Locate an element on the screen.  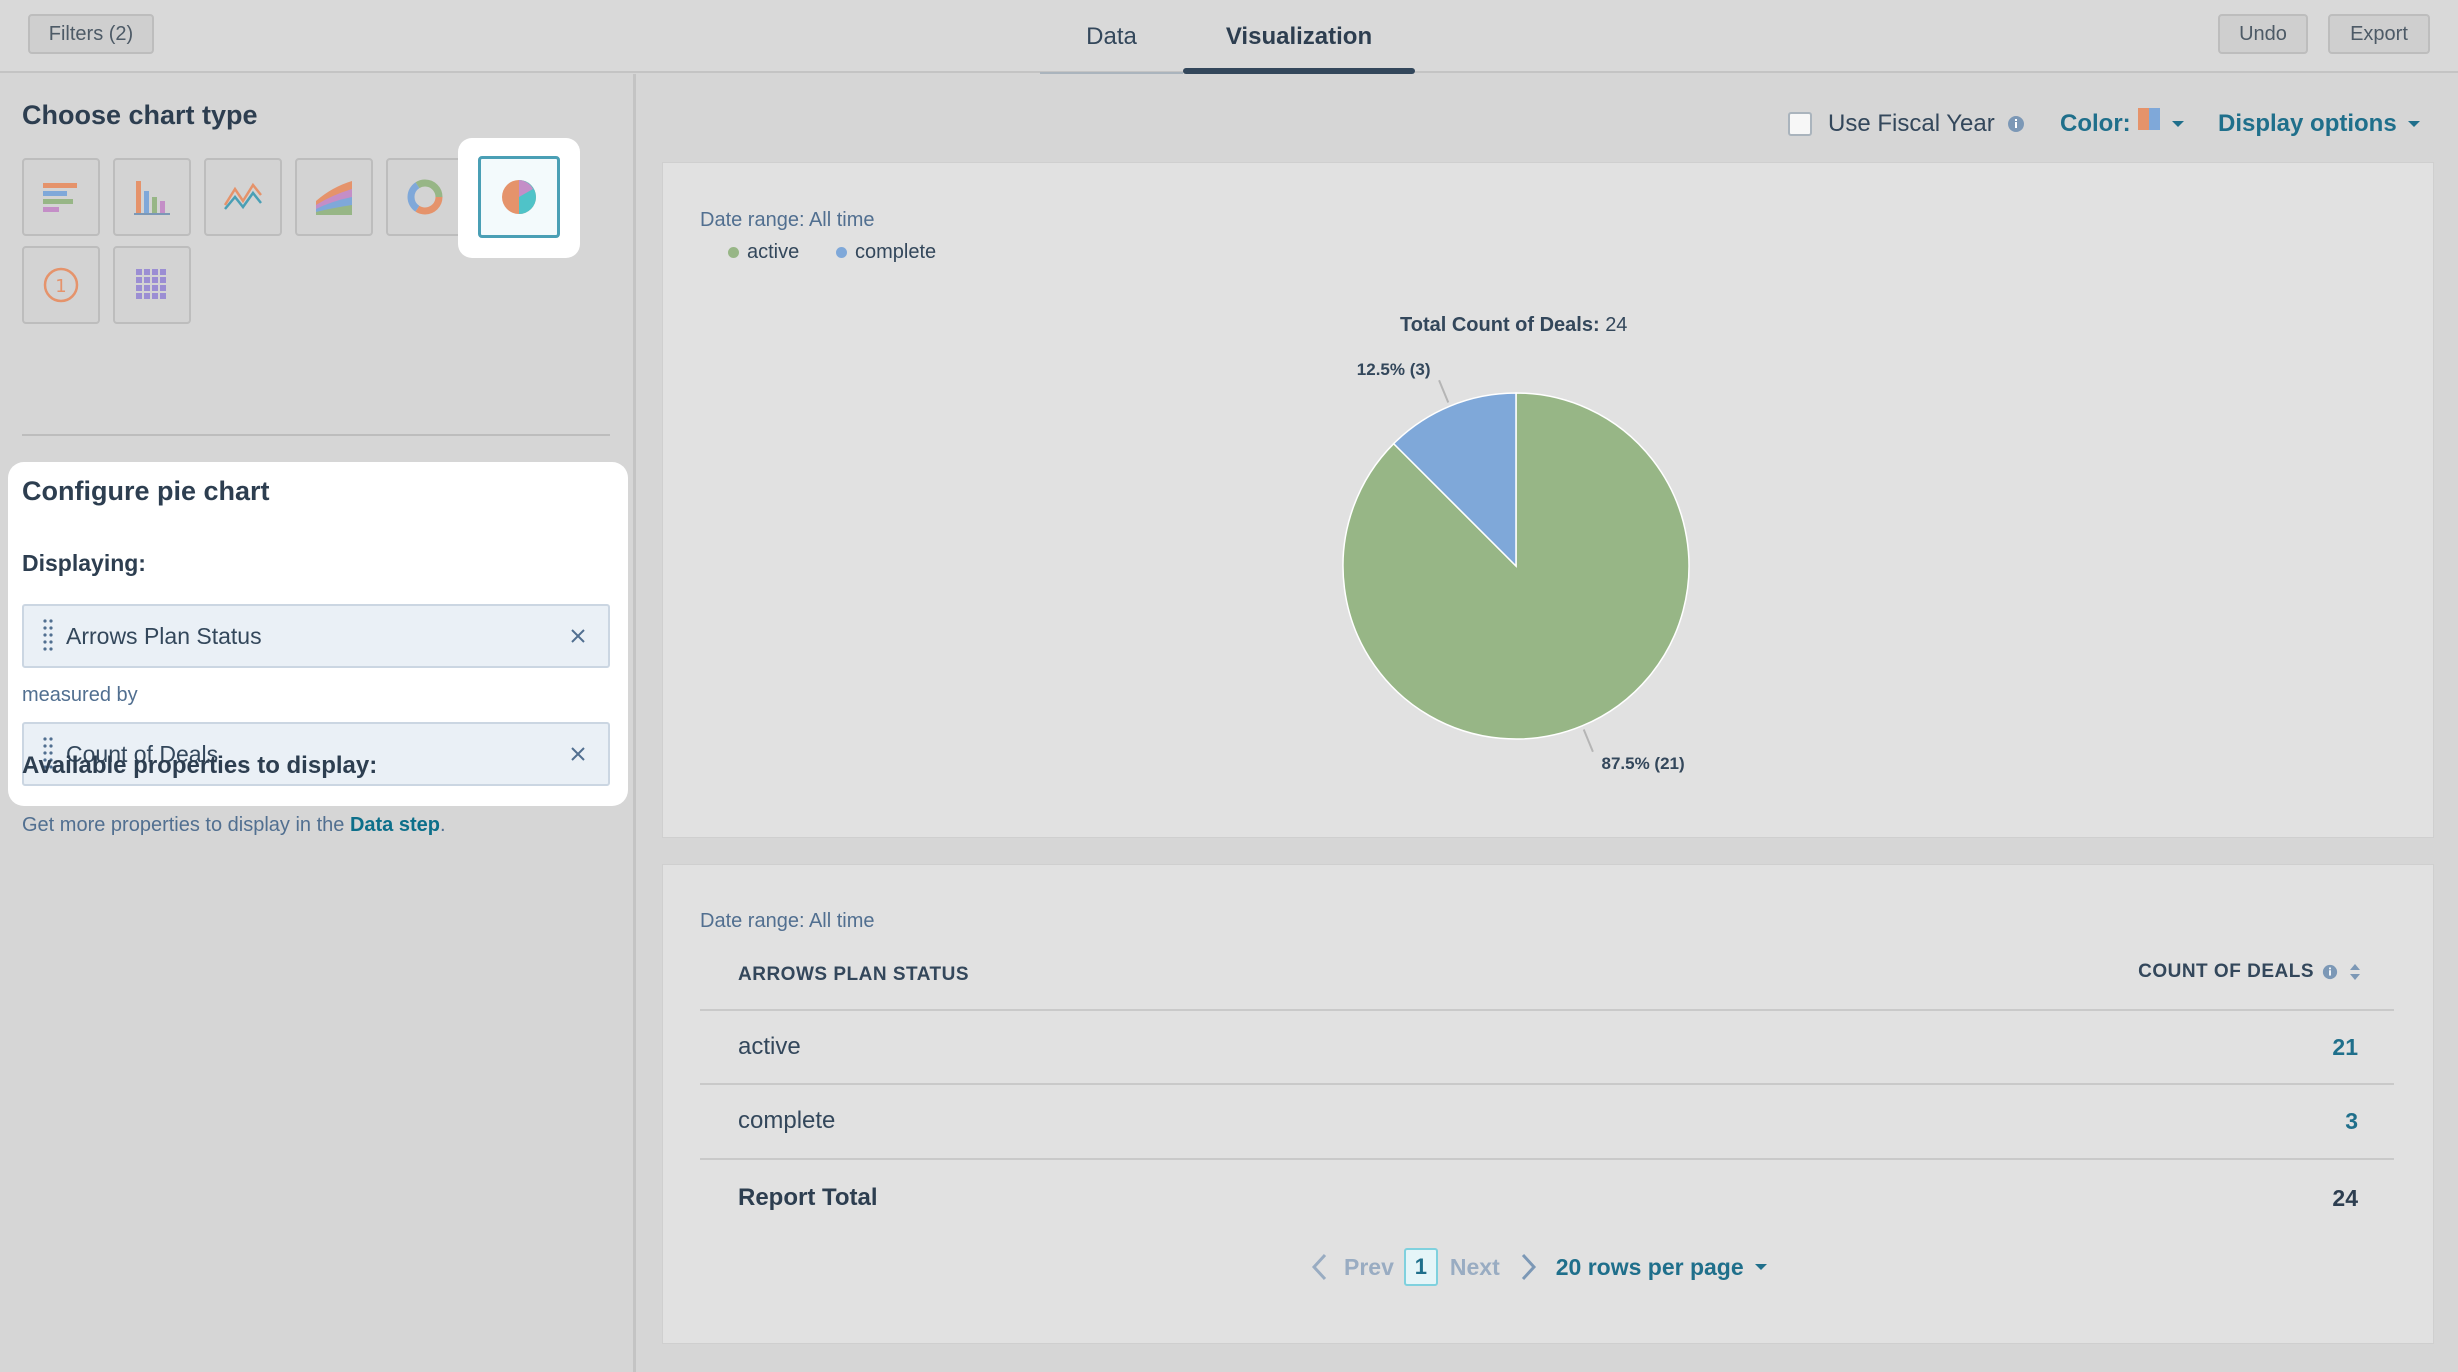
total-label: Total Count of Deals: is located at coordinates (1500, 325).